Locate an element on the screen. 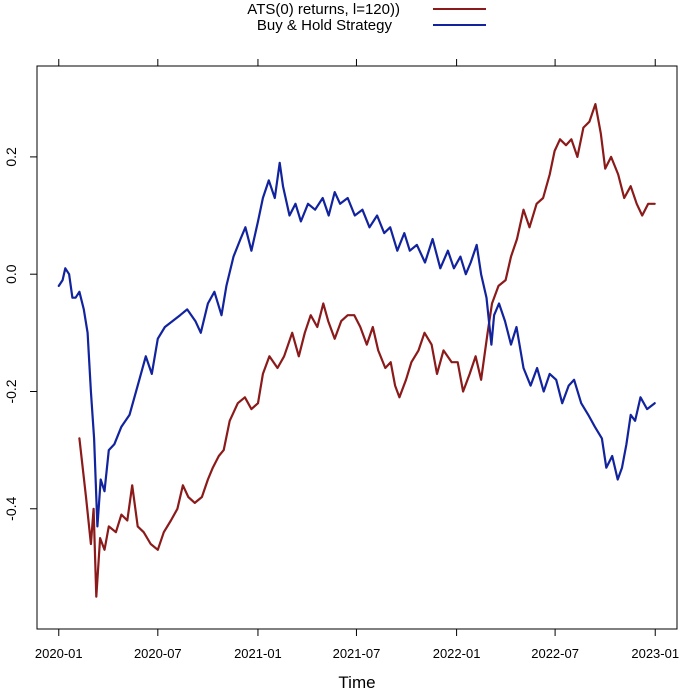 This screenshot has height=689, width=685. legend-label-ats: ATS(0) returns, l=120)) is located at coordinates (323, 9).